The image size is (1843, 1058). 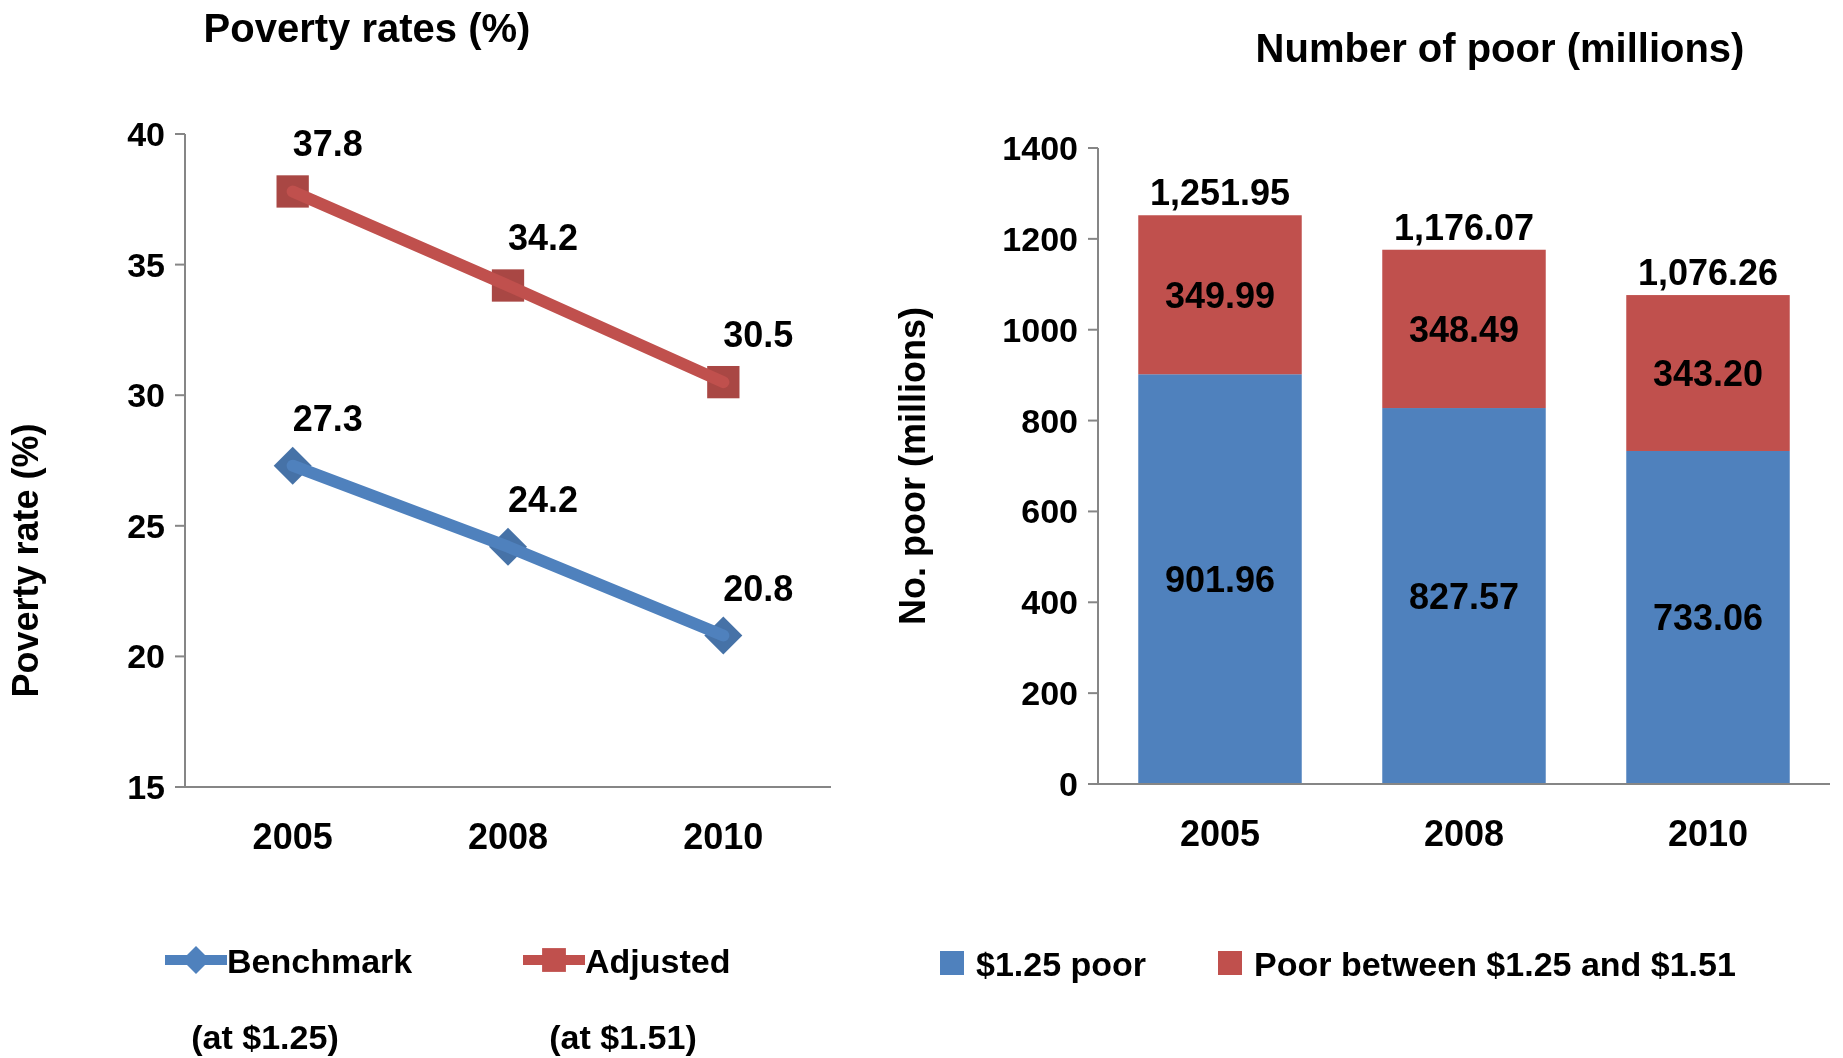 What do you see at coordinates (758, 588) in the screenshot?
I see `data-label: 20.8` at bounding box center [758, 588].